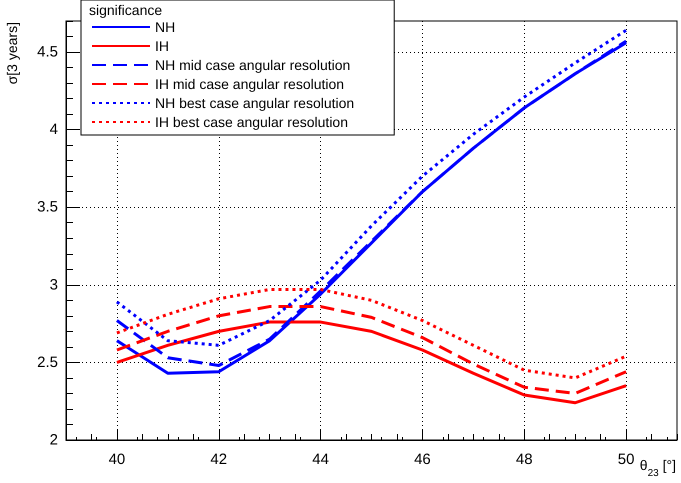 The height and width of the screenshot is (483, 681). I want to click on legend-label: IH best case angular resolution, so click(251, 122).